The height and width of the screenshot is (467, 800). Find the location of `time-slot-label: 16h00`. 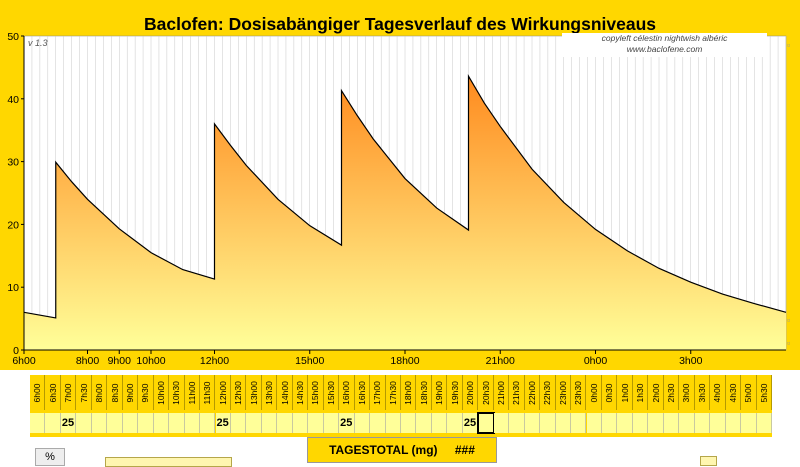

time-slot-label: 16h00 is located at coordinates (347, 392).